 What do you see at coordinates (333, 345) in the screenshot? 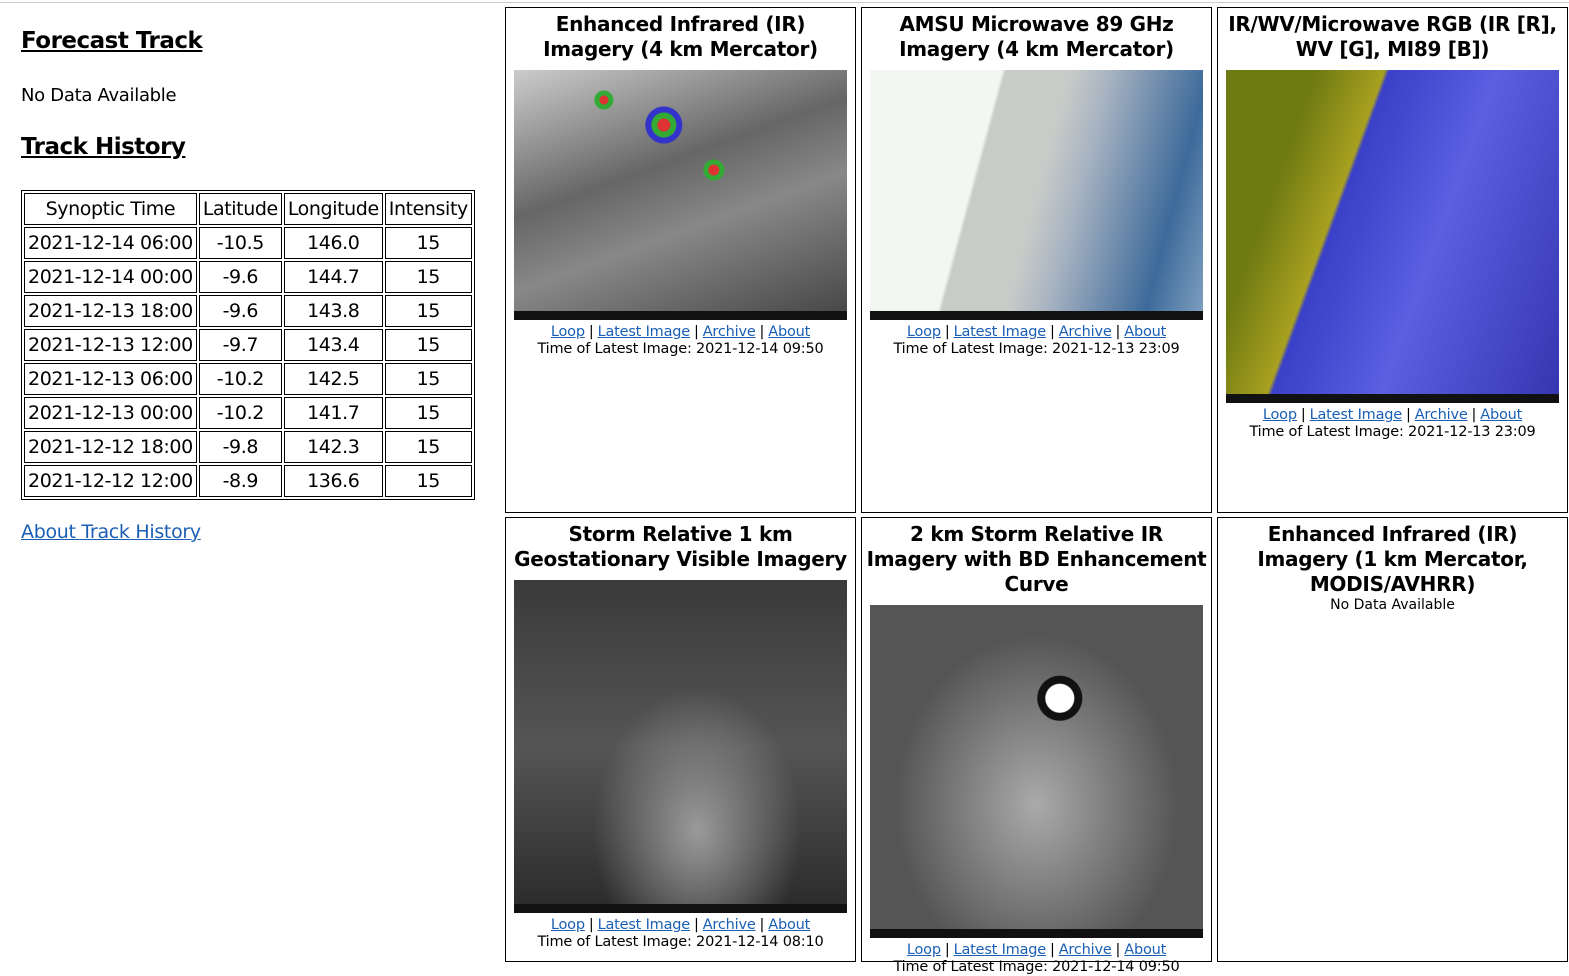
I see `table-cell: 143.4` at bounding box center [333, 345].